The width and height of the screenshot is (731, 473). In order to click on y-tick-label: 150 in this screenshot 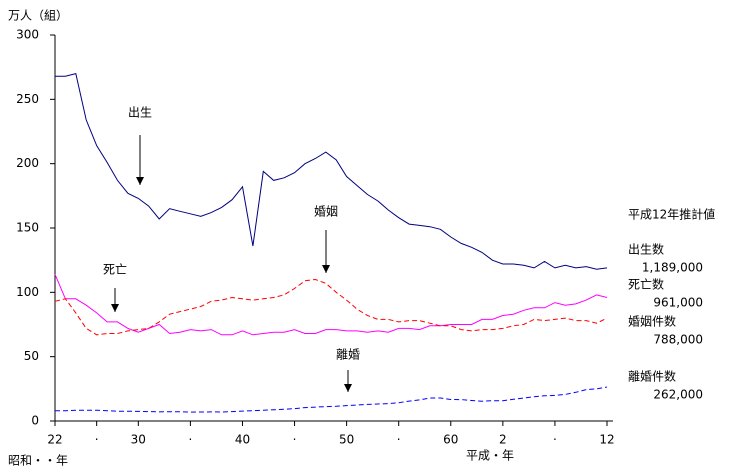, I will do `click(27, 228)`.